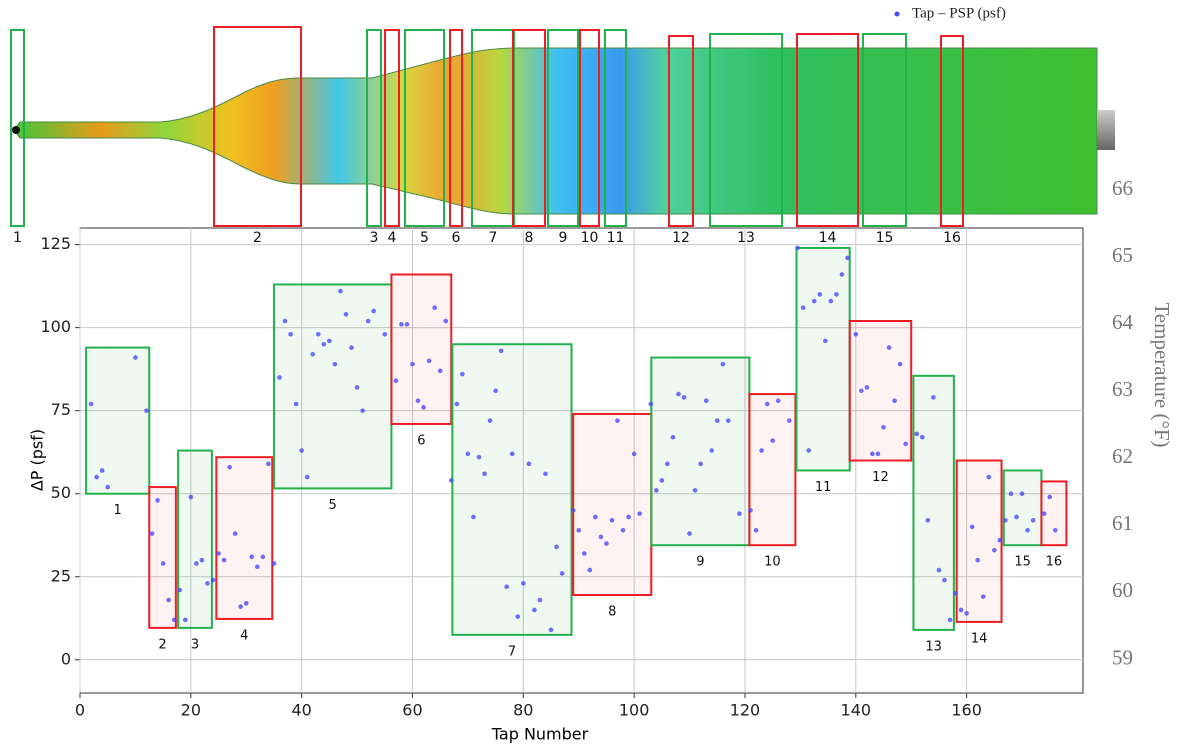 The image size is (1178, 746). What do you see at coordinates (700, 562) in the screenshot?
I see `region-label: 9` at bounding box center [700, 562].